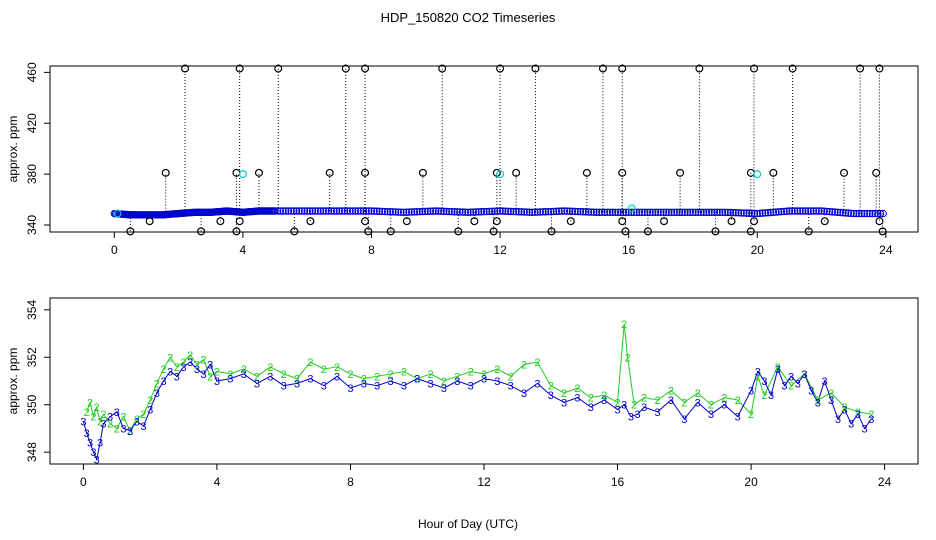 The width and height of the screenshot is (936, 540). What do you see at coordinates (350, 482) in the screenshot?
I see `bottom-x-tick-label: 8` at bounding box center [350, 482].